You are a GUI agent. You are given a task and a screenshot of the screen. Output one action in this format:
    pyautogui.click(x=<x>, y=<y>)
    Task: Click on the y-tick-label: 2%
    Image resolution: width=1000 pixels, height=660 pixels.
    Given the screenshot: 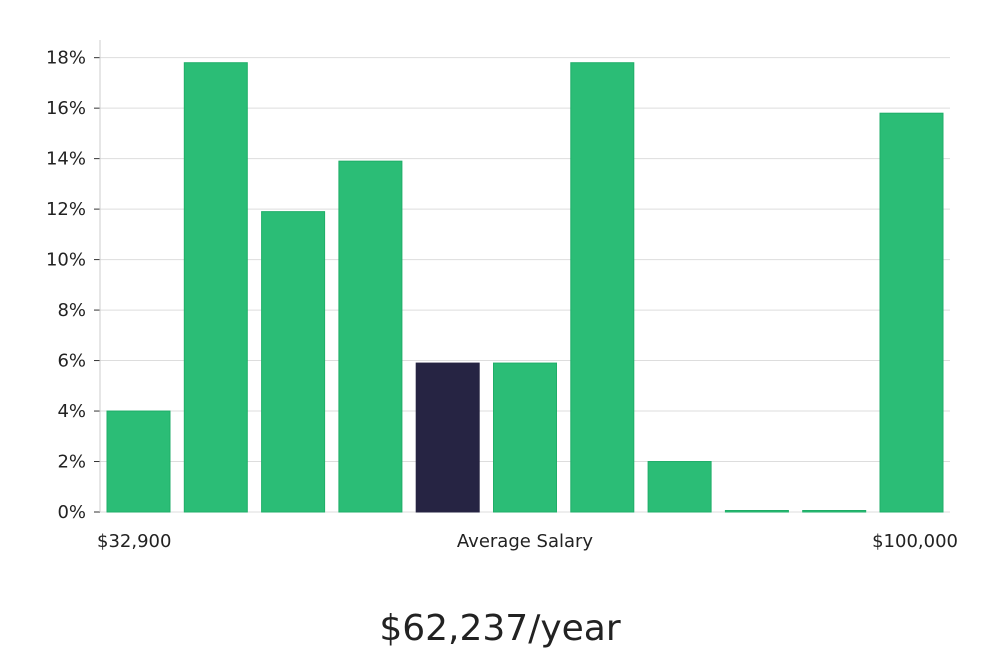 What is the action you would take?
    pyautogui.click(x=71, y=462)
    